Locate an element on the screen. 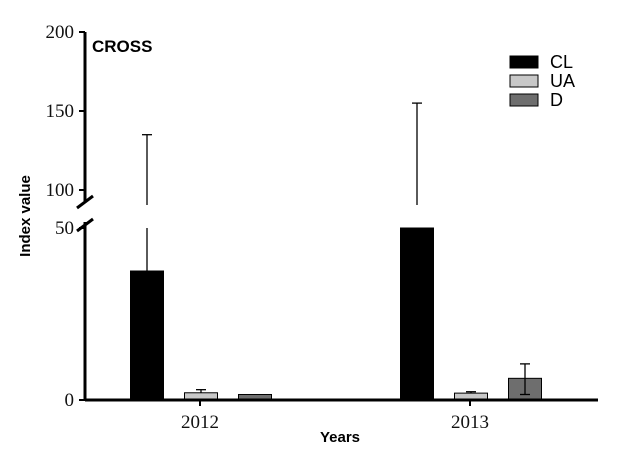 The width and height of the screenshot is (623, 452). legend-label-cl: CL is located at coordinates (561, 62).